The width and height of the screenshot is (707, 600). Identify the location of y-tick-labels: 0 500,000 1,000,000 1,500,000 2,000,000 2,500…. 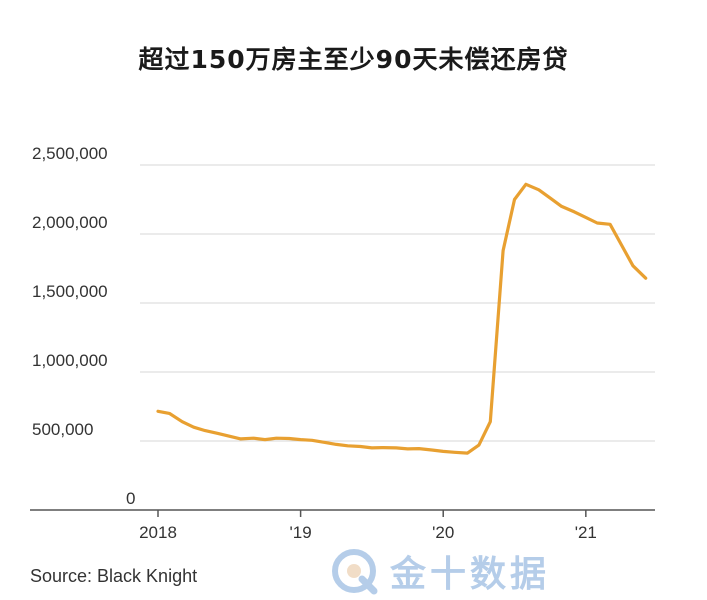
(83, 326).